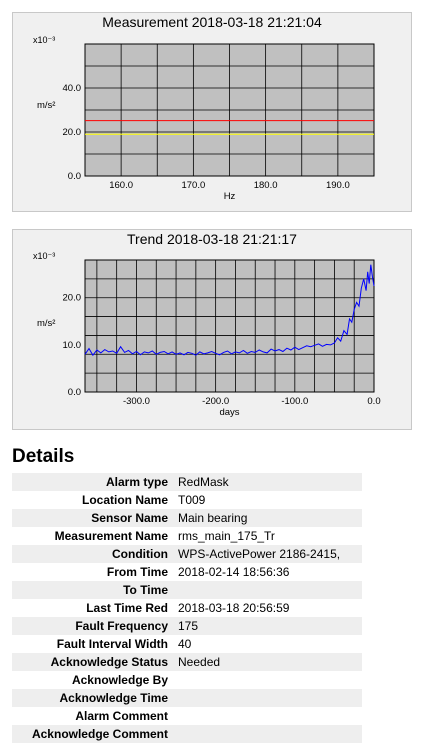  I want to click on trend-x-tick-label: -200.0, so click(215, 401).